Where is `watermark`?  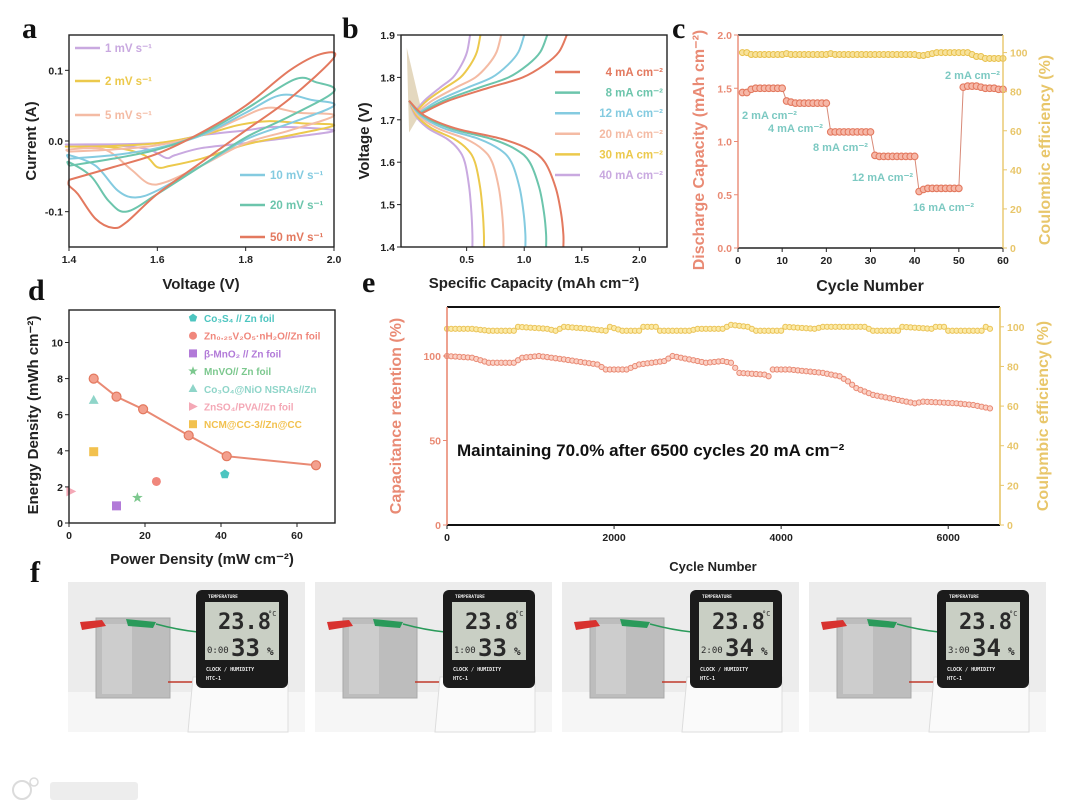 watermark is located at coordinates (75, 788).